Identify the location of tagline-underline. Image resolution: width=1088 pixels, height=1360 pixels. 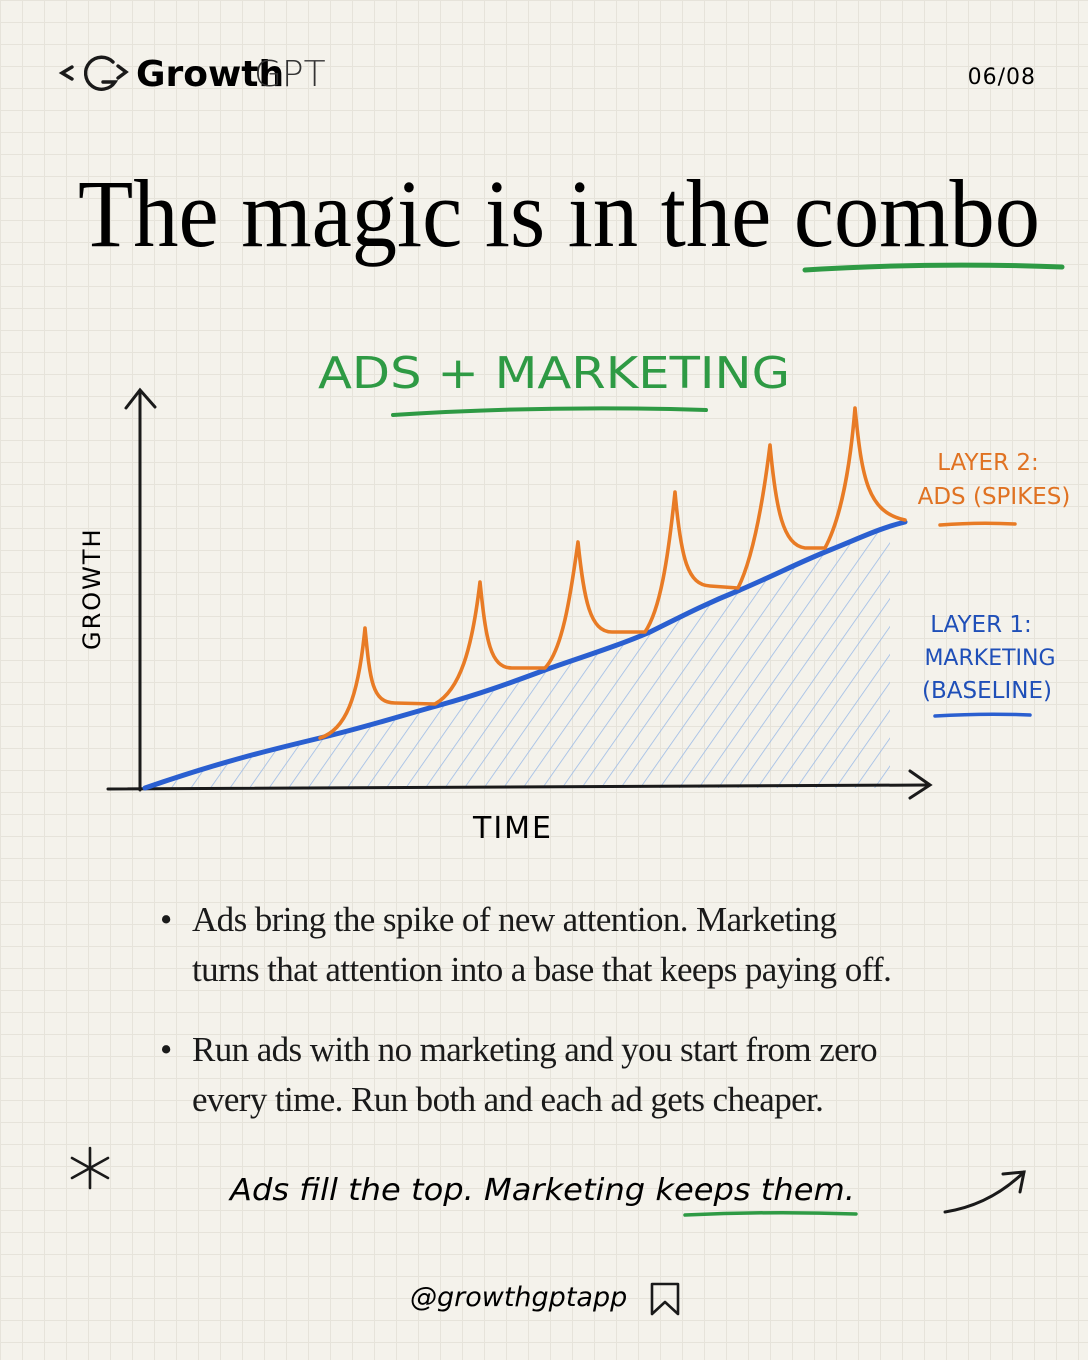
(770, 1213).